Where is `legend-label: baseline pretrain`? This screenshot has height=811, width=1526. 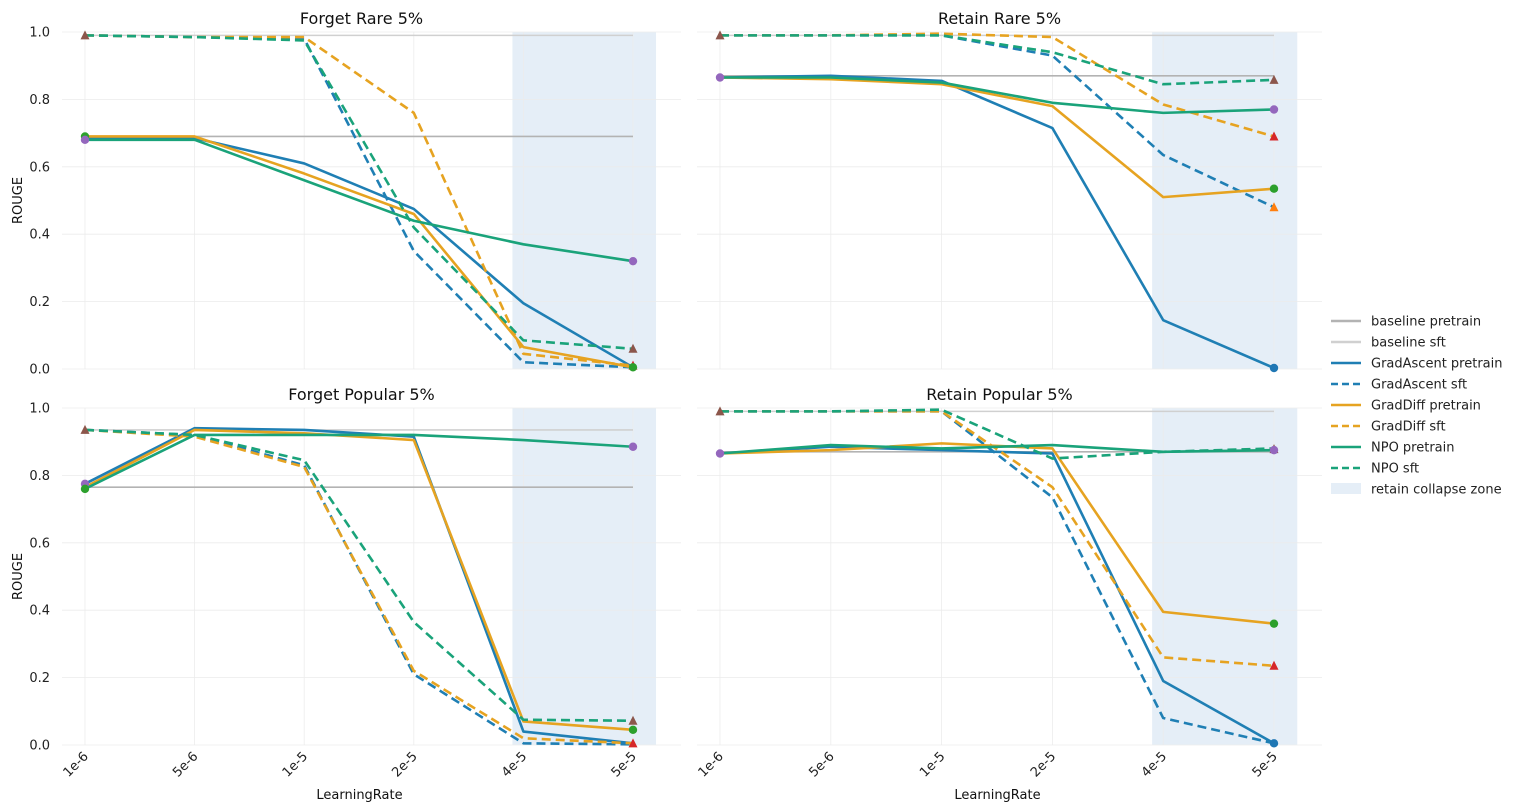
legend-label: baseline pretrain is located at coordinates (1426, 322).